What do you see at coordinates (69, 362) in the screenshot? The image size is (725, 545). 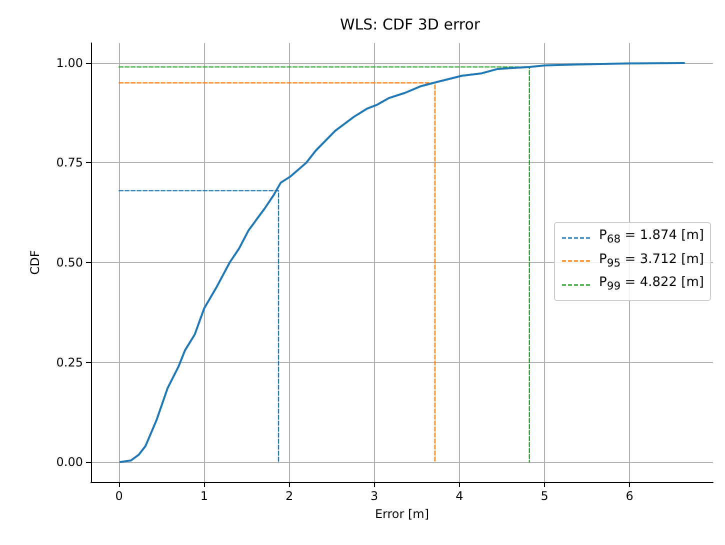 I see `y-tick-label: 0.25` at bounding box center [69, 362].